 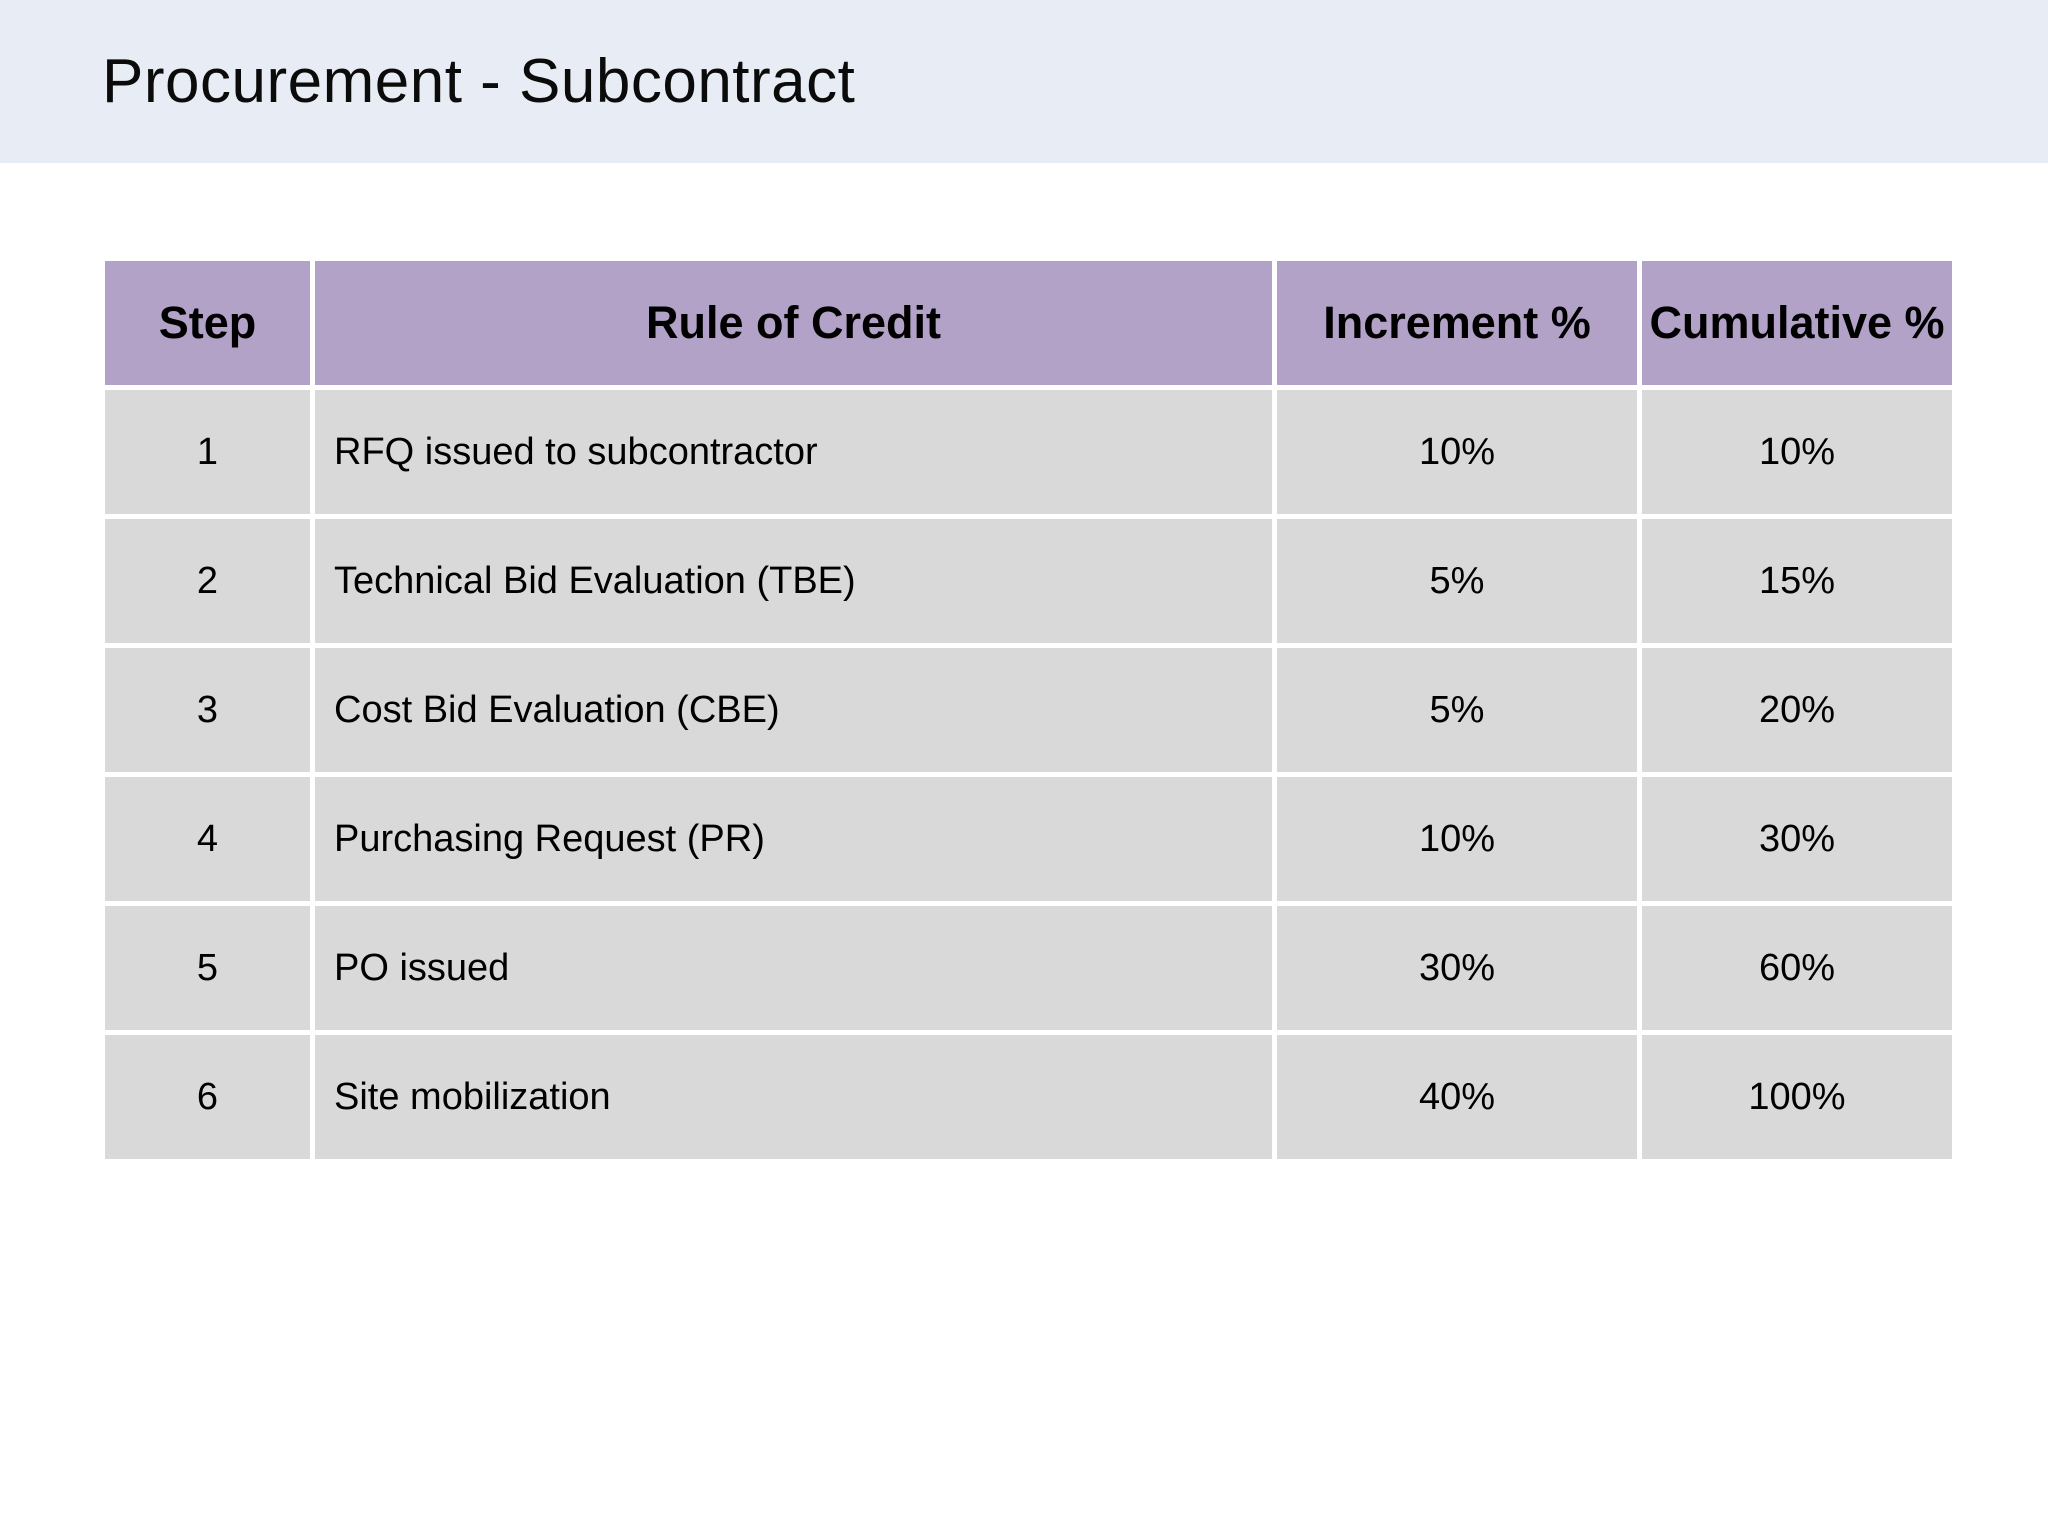 What do you see at coordinates (793, 452) in the screenshot?
I see `cell-rule: RFQ issued to subcontractor` at bounding box center [793, 452].